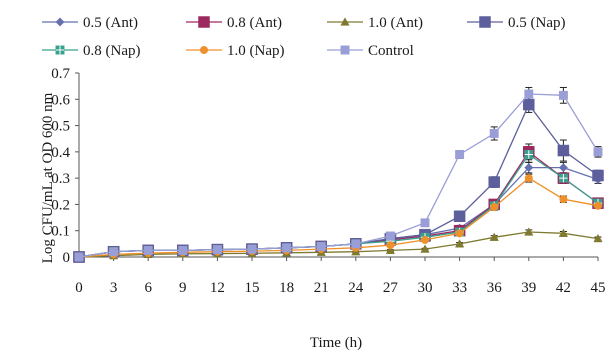 This screenshot has width=613, height=354. What do you see at coordinates (60, 74) in the screenshot?
I see `y-tick-label: 0.7` at bounding box center [60, 74].